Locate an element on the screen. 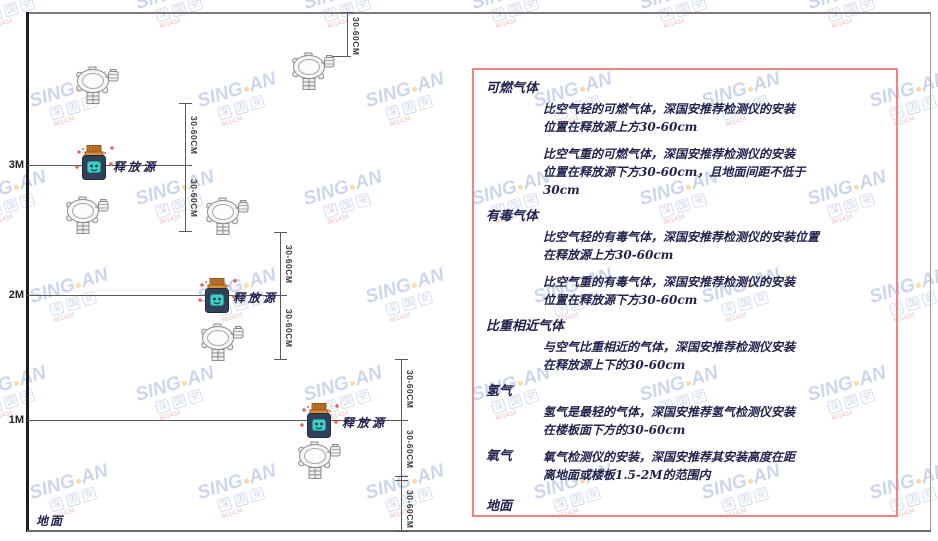  dimension-line-1m: 30-60CM 30-60CM 30-60CM is located at coordinates (405, 445).